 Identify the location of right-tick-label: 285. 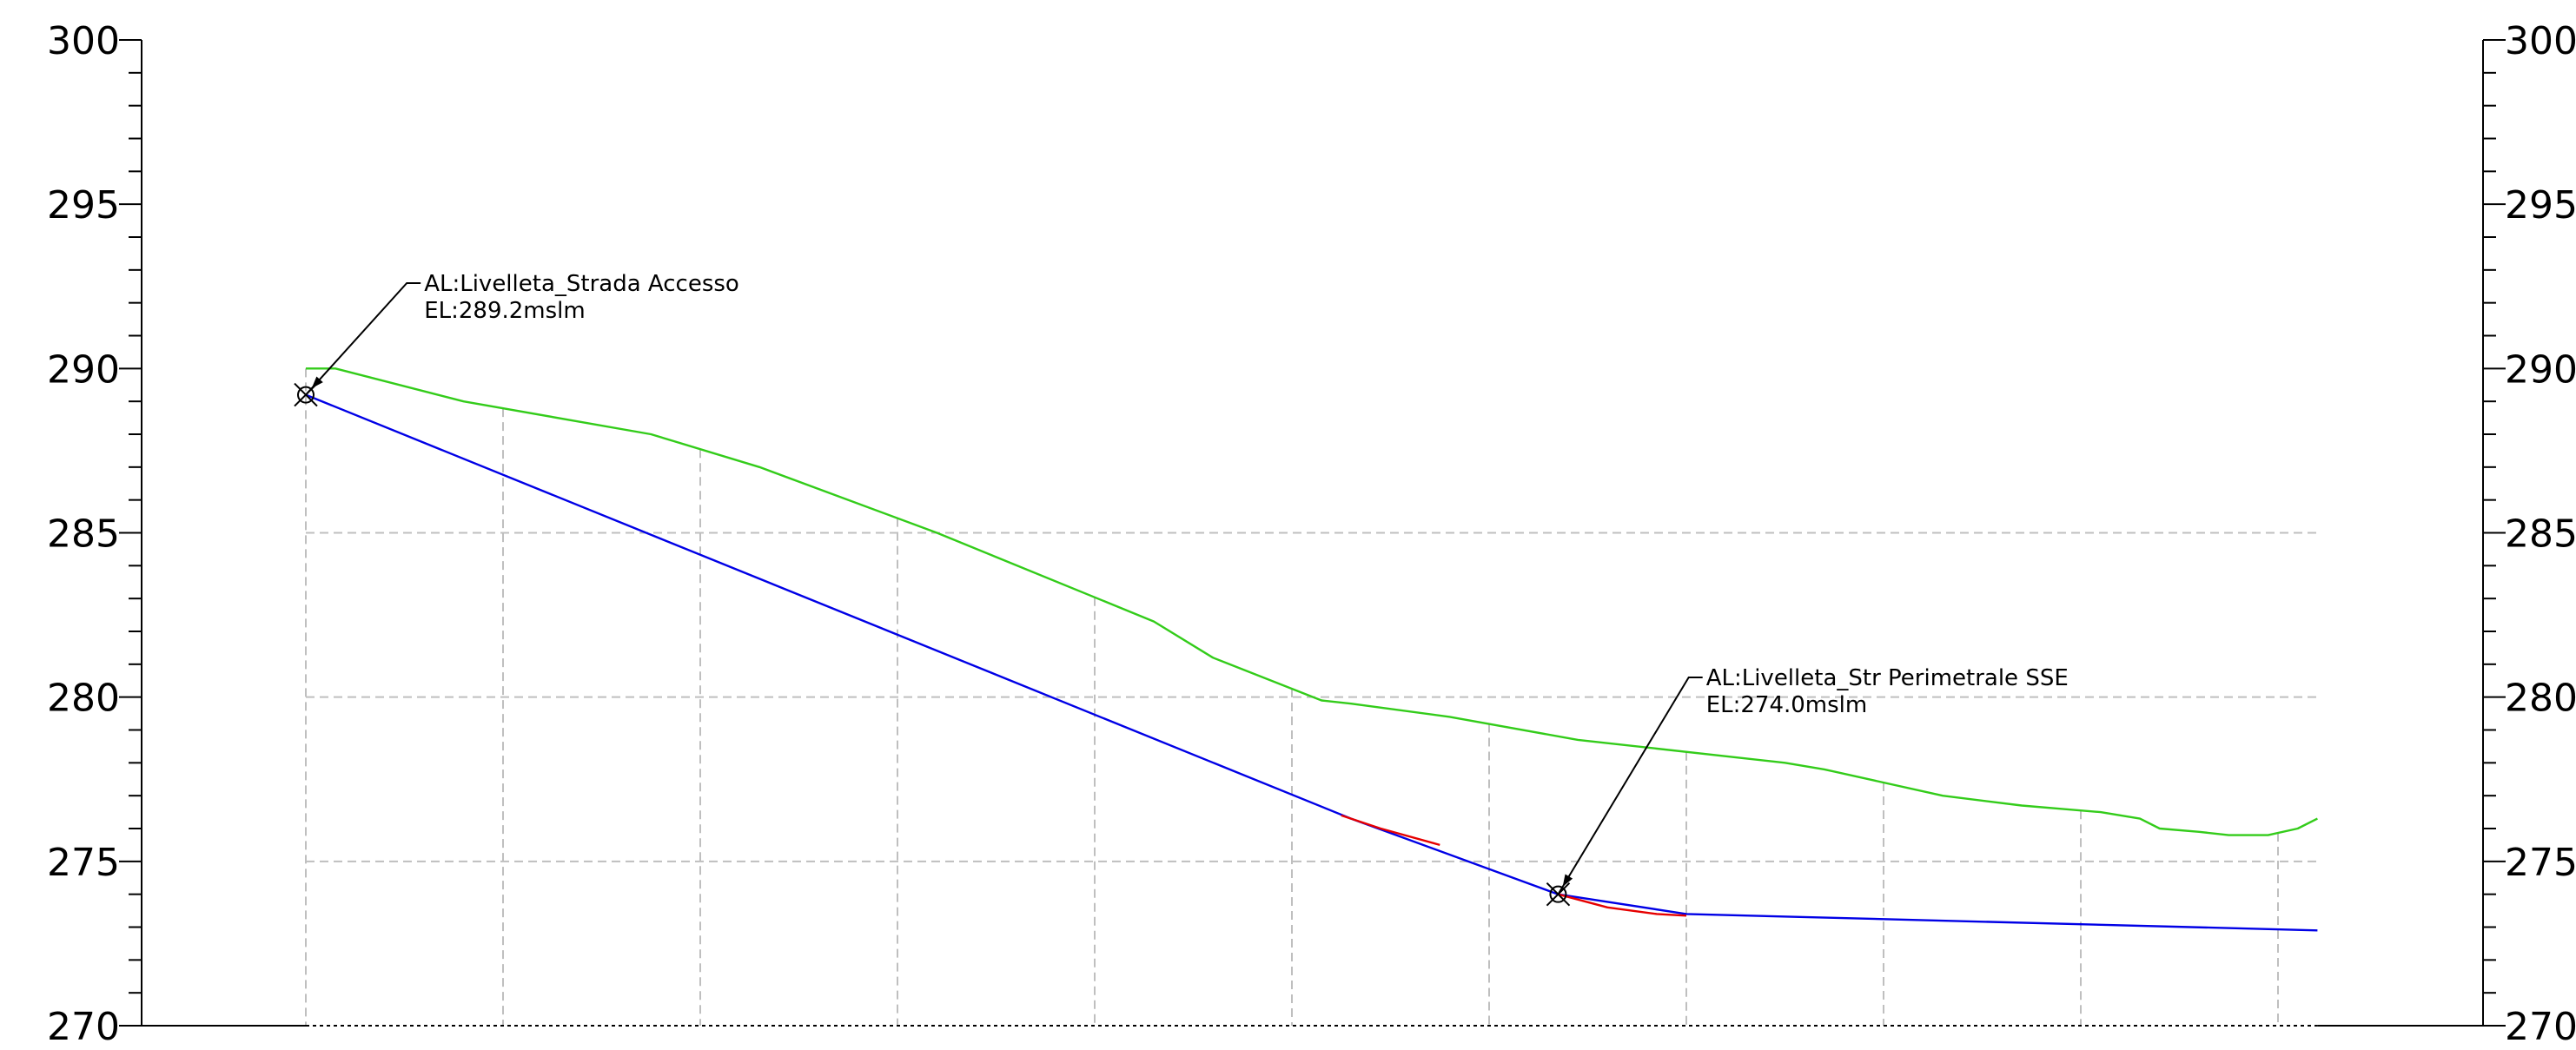
(2540, 534).